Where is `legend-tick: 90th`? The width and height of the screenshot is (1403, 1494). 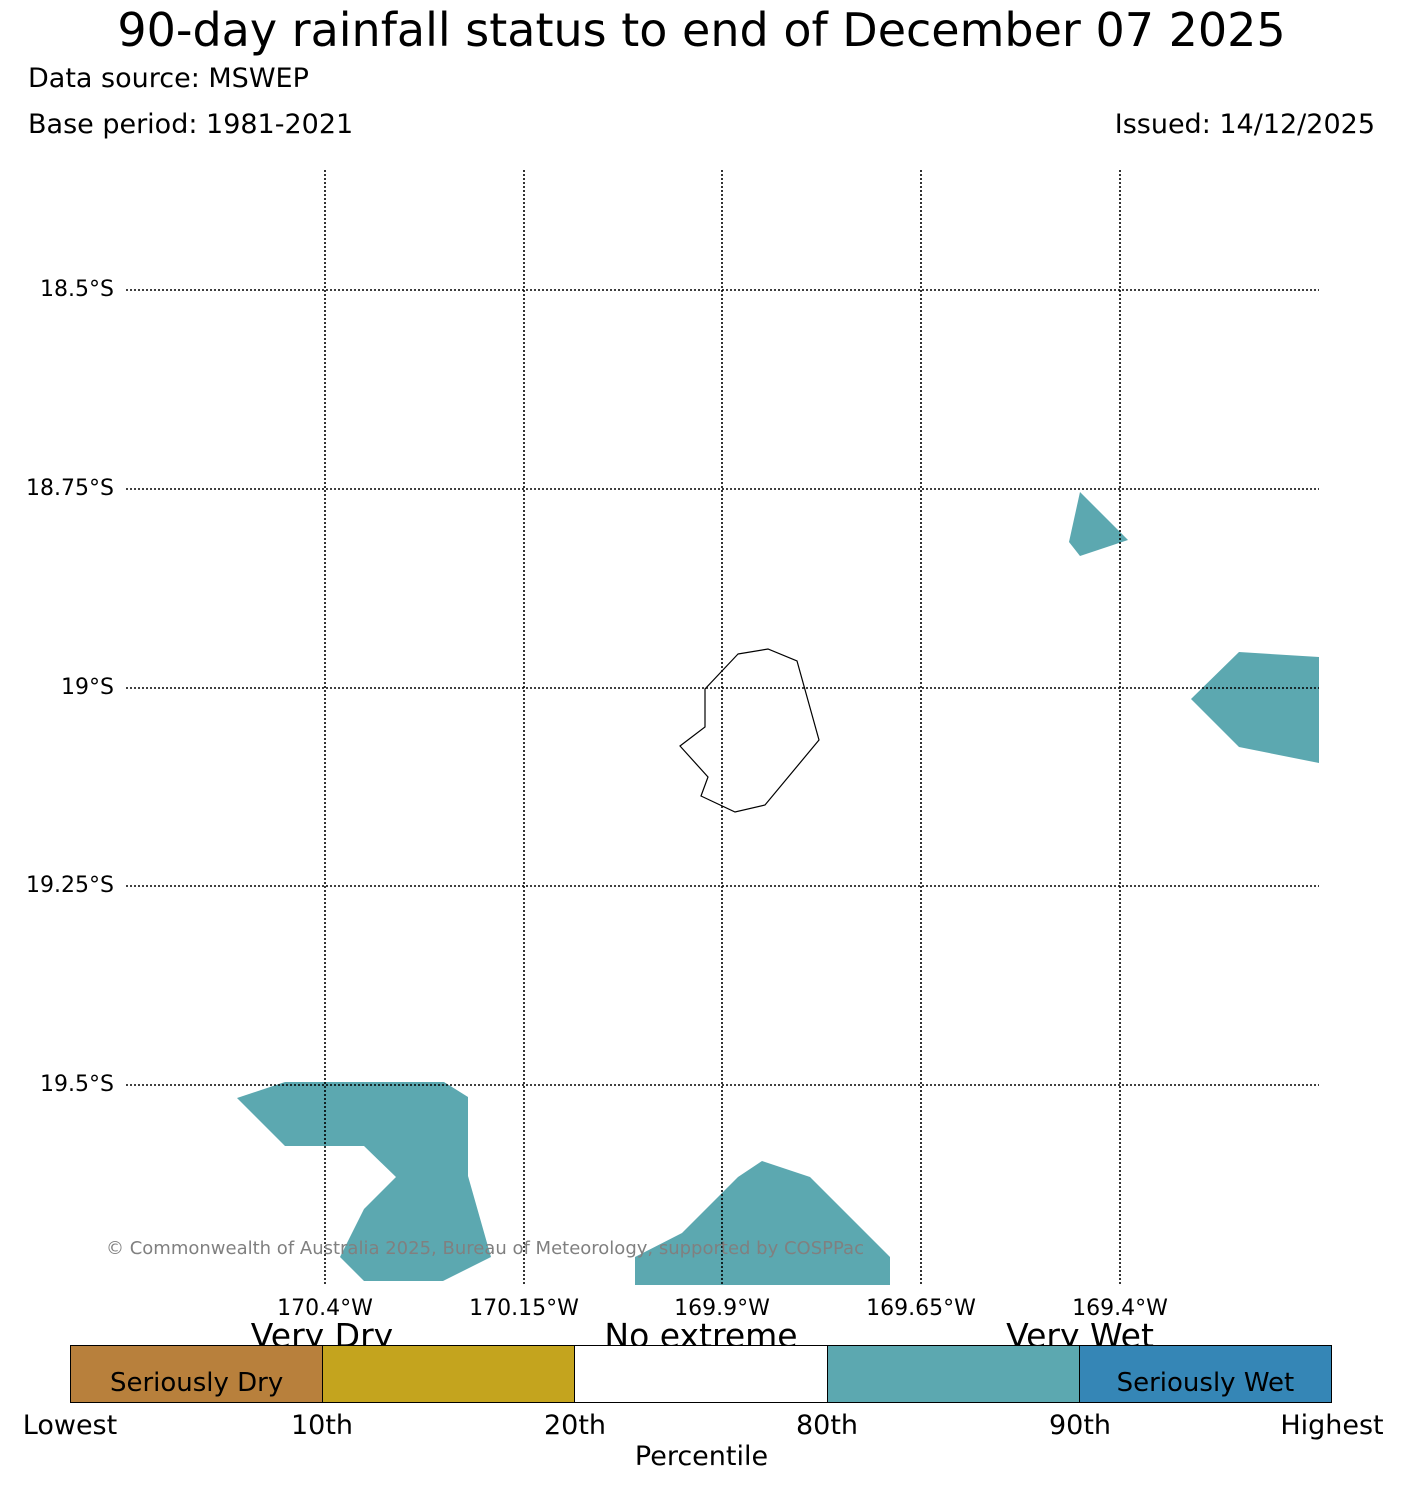 legend-tick: 90th is located at coordinates (1080, 1425).